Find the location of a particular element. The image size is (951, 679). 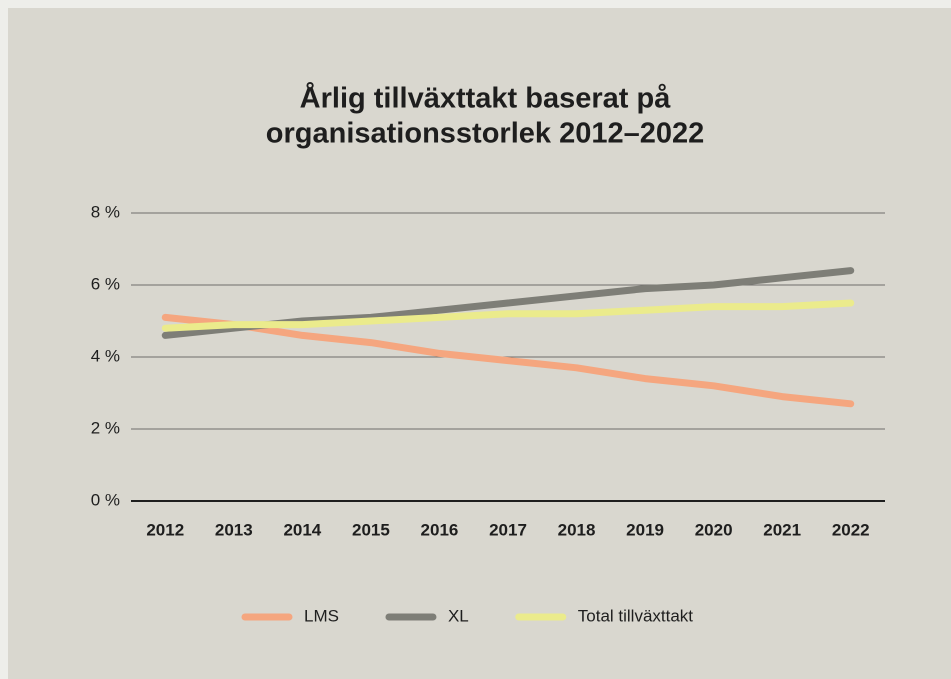

y-tick-label: 2 % is located at coordinates (105, 427).